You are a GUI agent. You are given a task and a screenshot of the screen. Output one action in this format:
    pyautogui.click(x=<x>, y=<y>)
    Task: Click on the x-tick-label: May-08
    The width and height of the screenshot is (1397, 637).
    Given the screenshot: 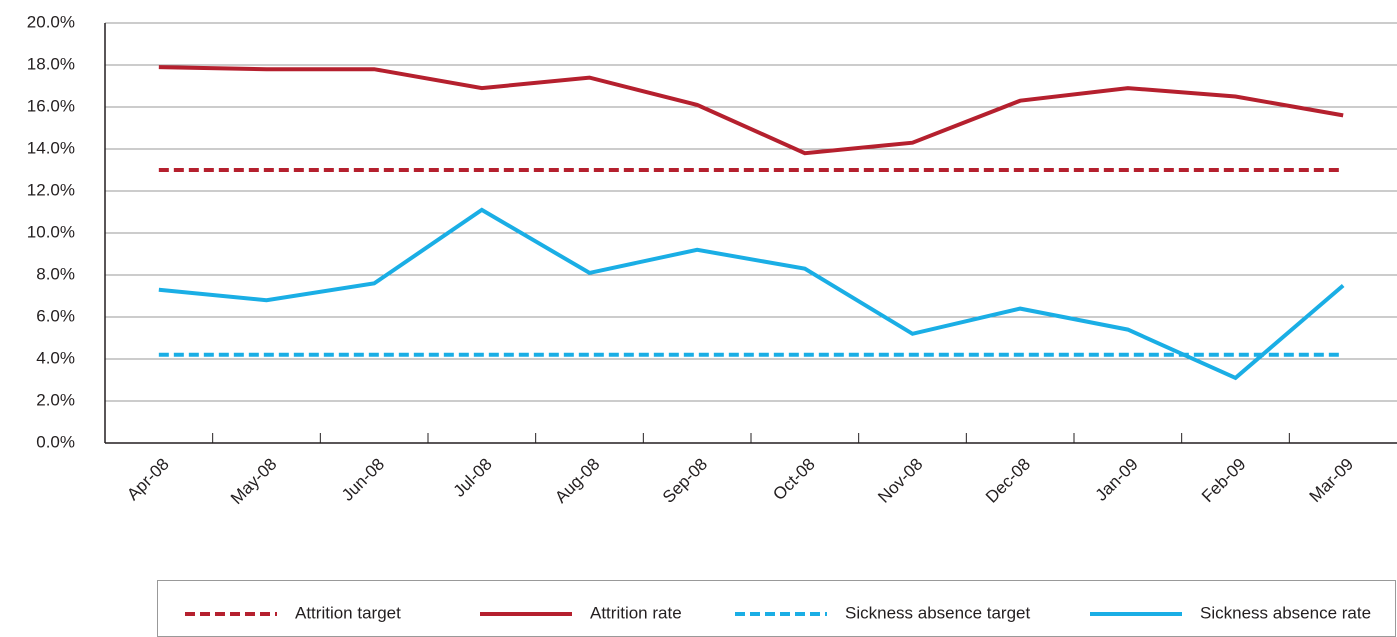 What is the action you would take?
    pyautogui.click(x=254, y=482)
    